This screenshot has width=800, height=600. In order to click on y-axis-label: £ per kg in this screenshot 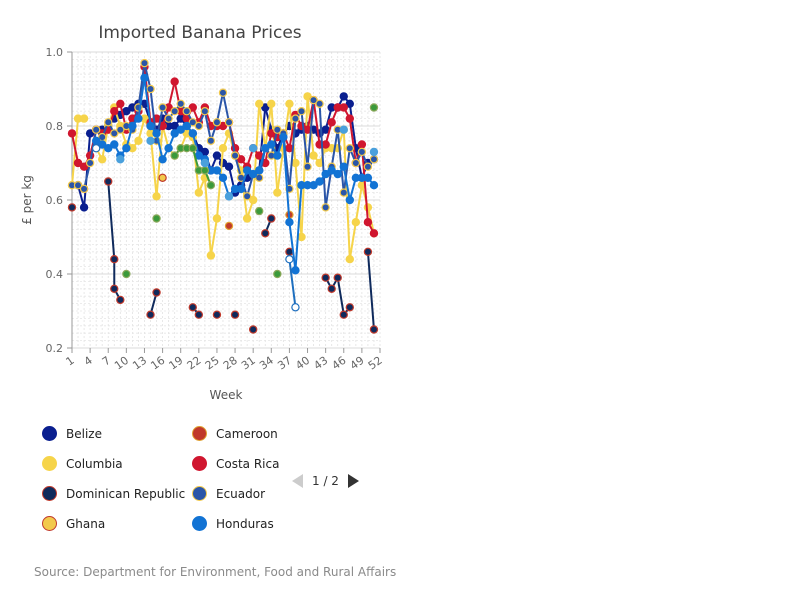, I will do `click(27, 200)`.